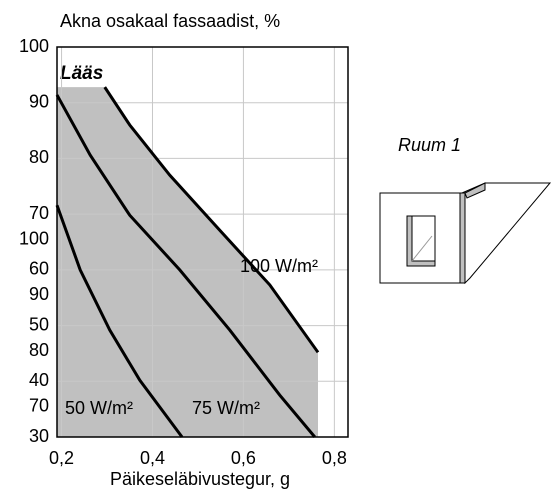 The image size is (553, 495). I want to click on y-tick-label: 60, so click(39, 269).